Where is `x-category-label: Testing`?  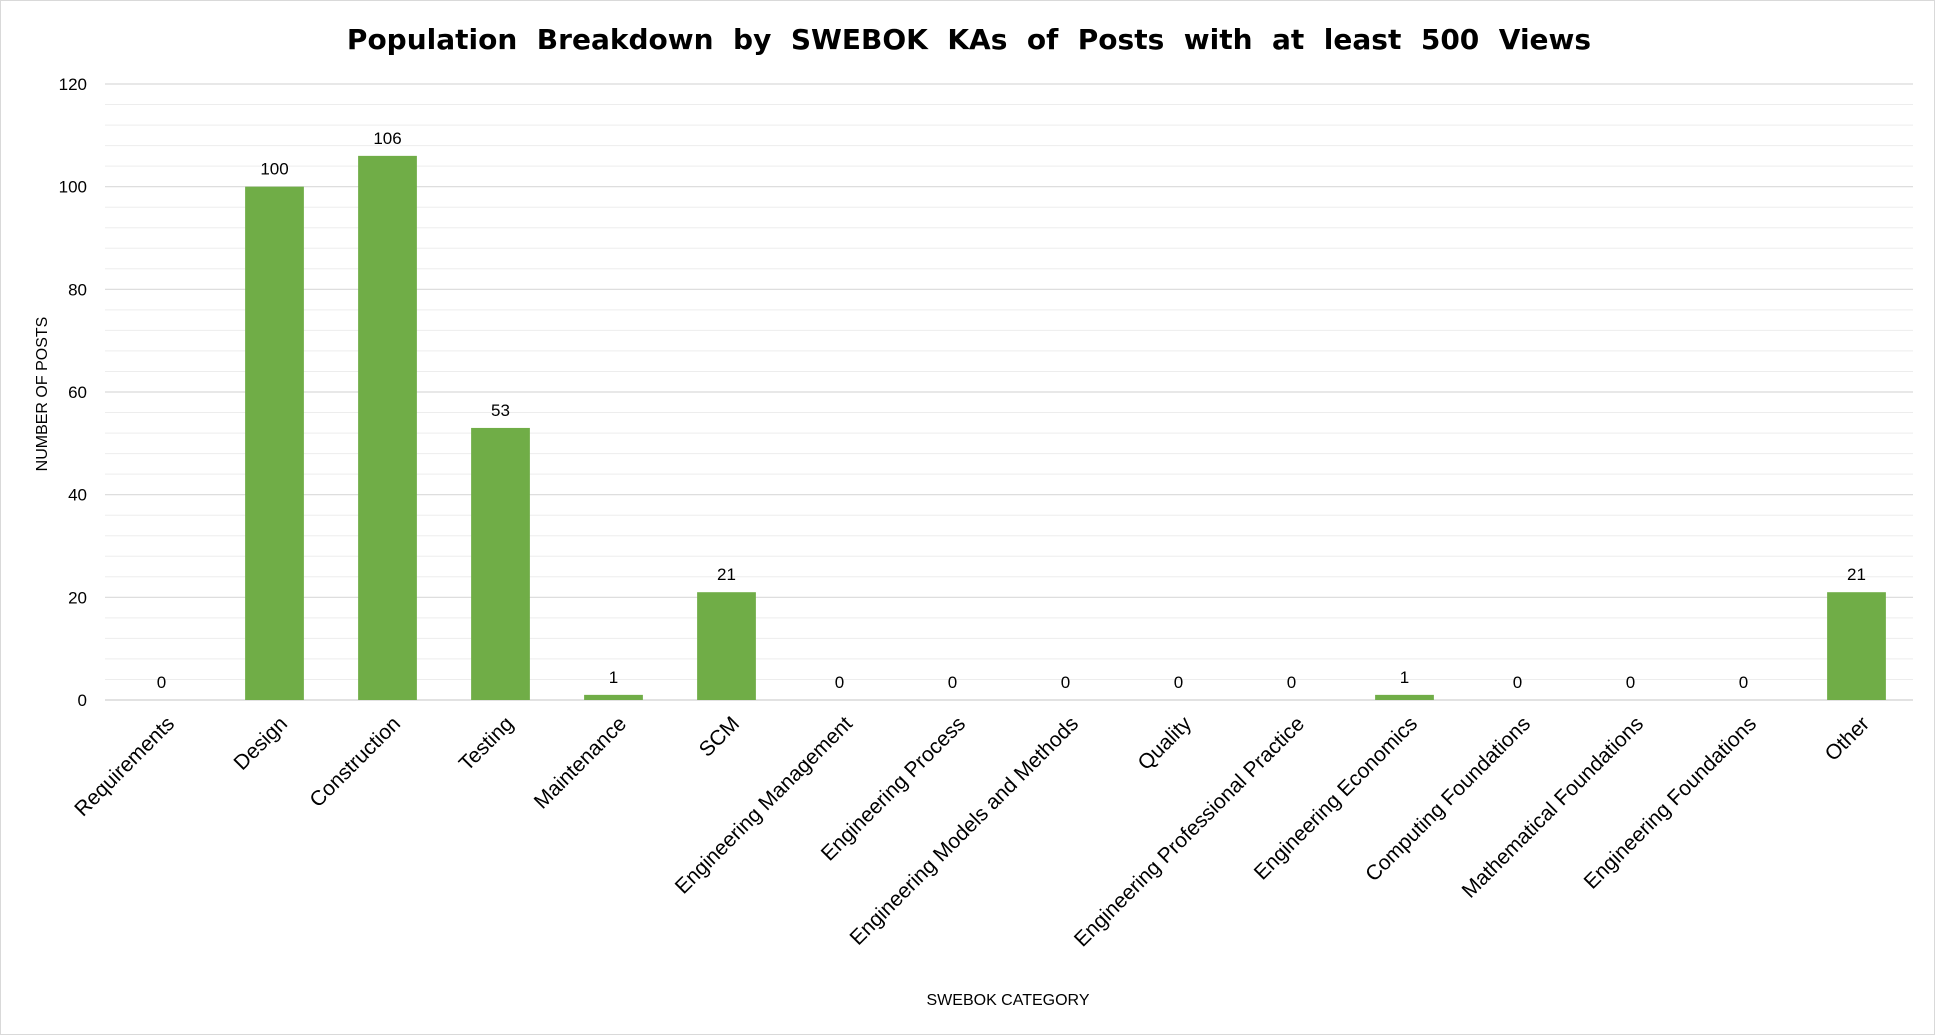
x-category-label: Testing is located at coordinates (486, 743).